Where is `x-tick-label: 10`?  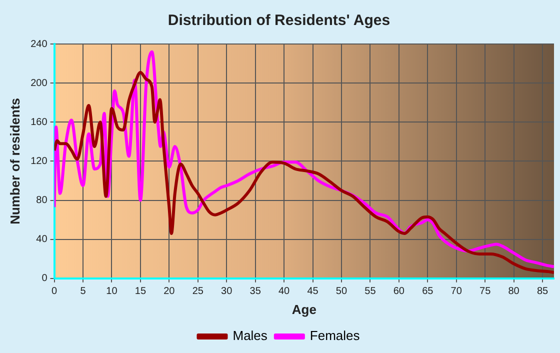
x-tick-label: 10 is located at coordinates (112, 292).